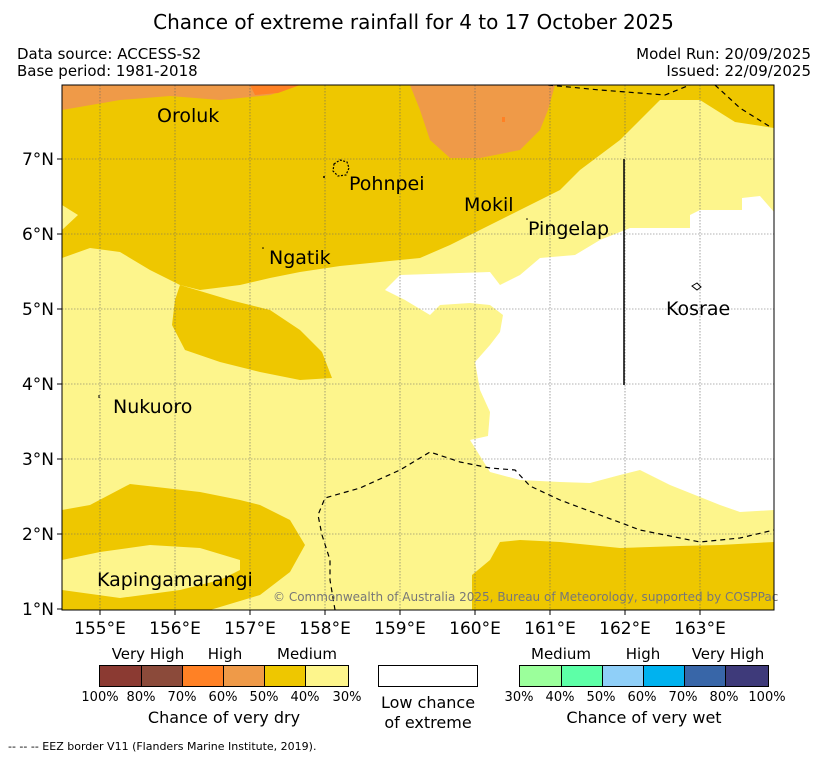 The image size is (827, 758). Describe the element at coordinates (109, 54) in the screenshot. I see `data-source: Data source: ACCESS-S2` at that location.